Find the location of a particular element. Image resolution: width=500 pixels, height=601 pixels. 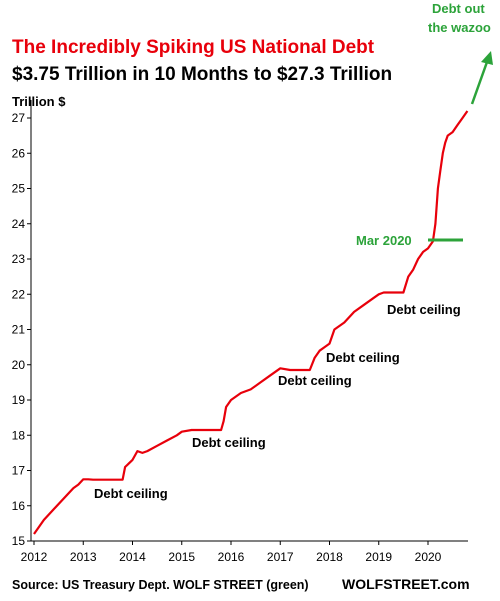

x-tick-label: 2020 is located at coordinates (428, 557).